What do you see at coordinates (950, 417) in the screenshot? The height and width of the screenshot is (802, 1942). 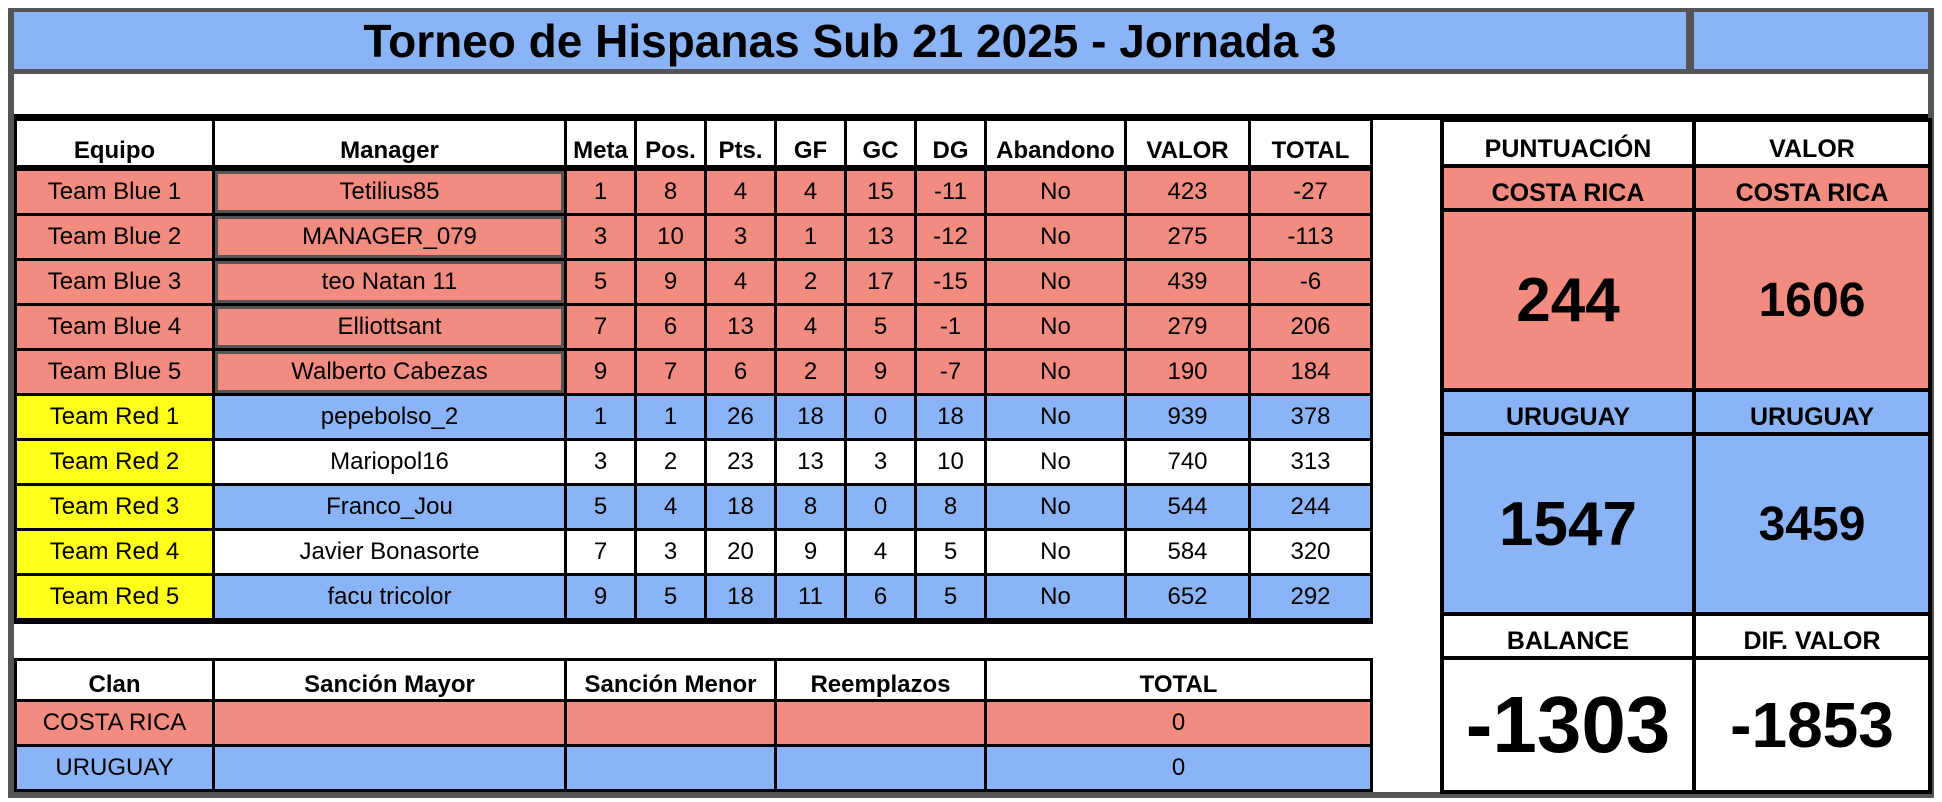 I see `dg-cell: 18` at bounding box center [950, 417].